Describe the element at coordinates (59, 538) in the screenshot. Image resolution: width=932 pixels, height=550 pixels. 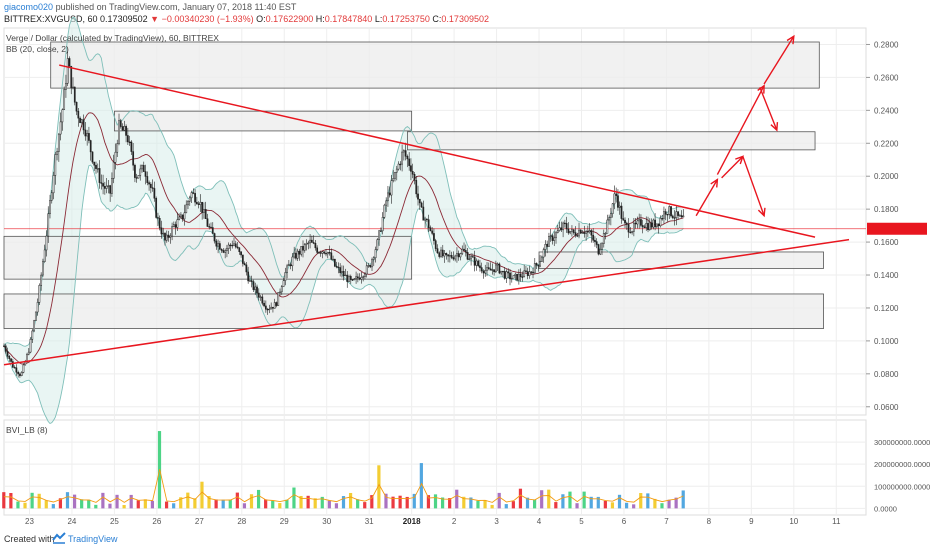
I see `tradingview-logo-icon` at that location.